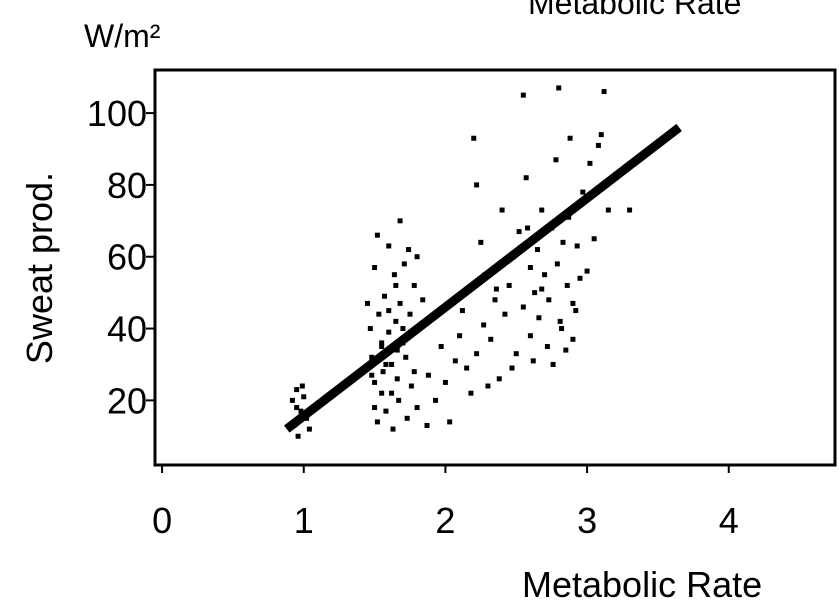  I want to click on x-axis: 0 1 2 3 4, so click(445, 503).